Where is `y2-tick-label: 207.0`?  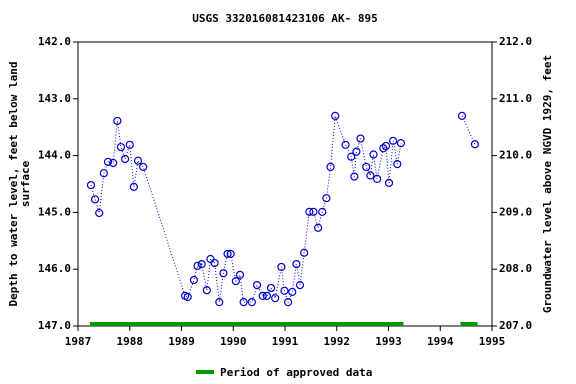 y2-tick-label: 207.0 is located at coordinates (515, 325).